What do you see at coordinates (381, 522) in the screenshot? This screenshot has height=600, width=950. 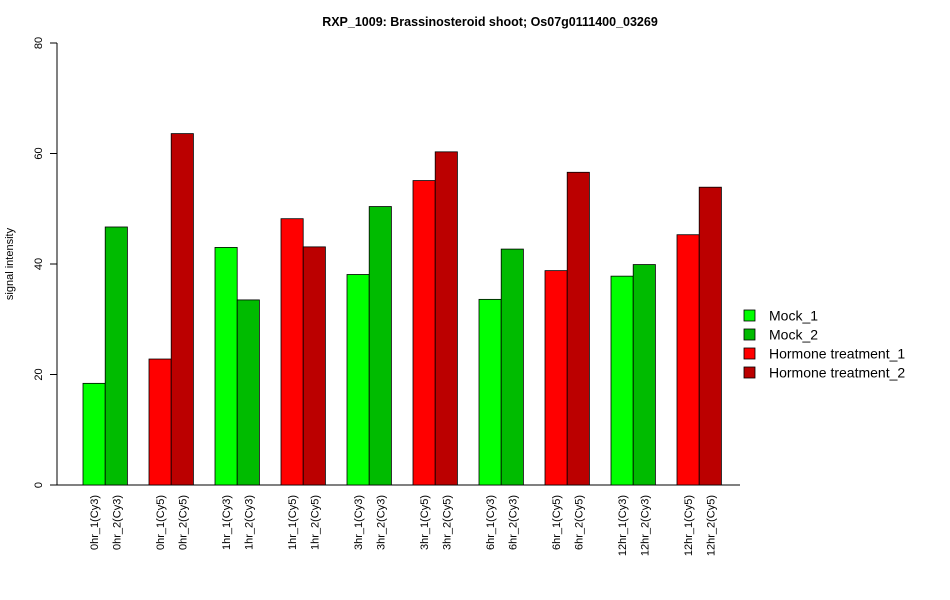 I see `category-label: 3hr_2(Cy3)` at bounding box center [381, 522].